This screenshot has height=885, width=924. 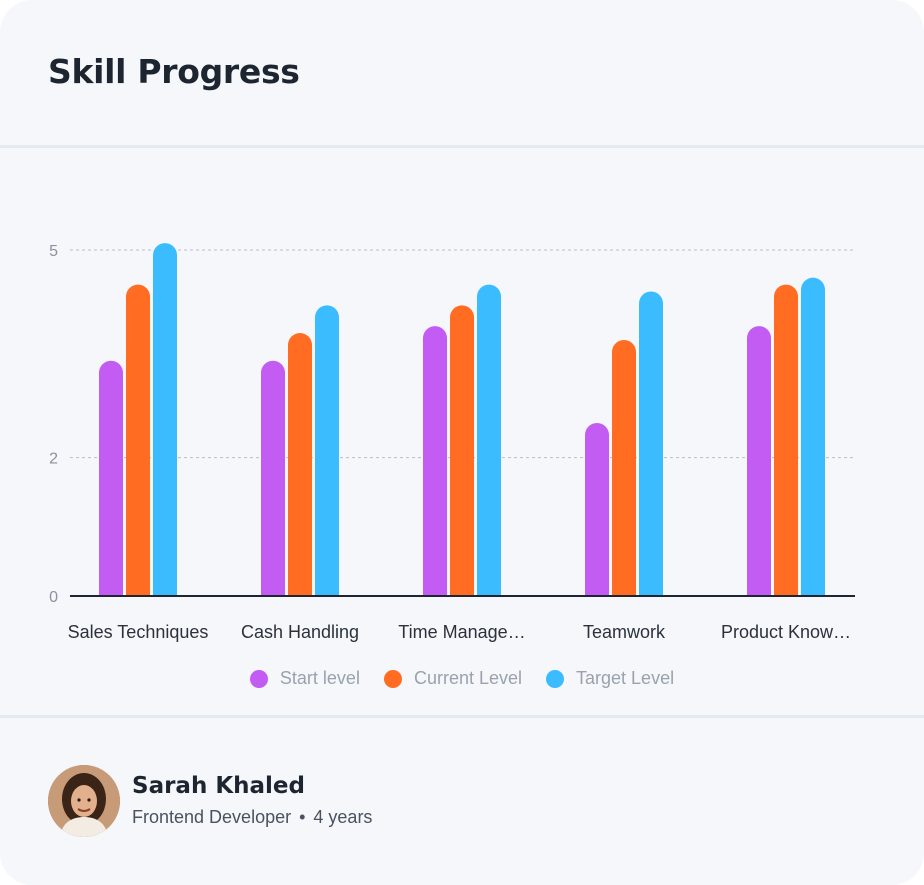 I want to click on chart-legend: Start level Current Level Target Level, so click(x=462, y=678).